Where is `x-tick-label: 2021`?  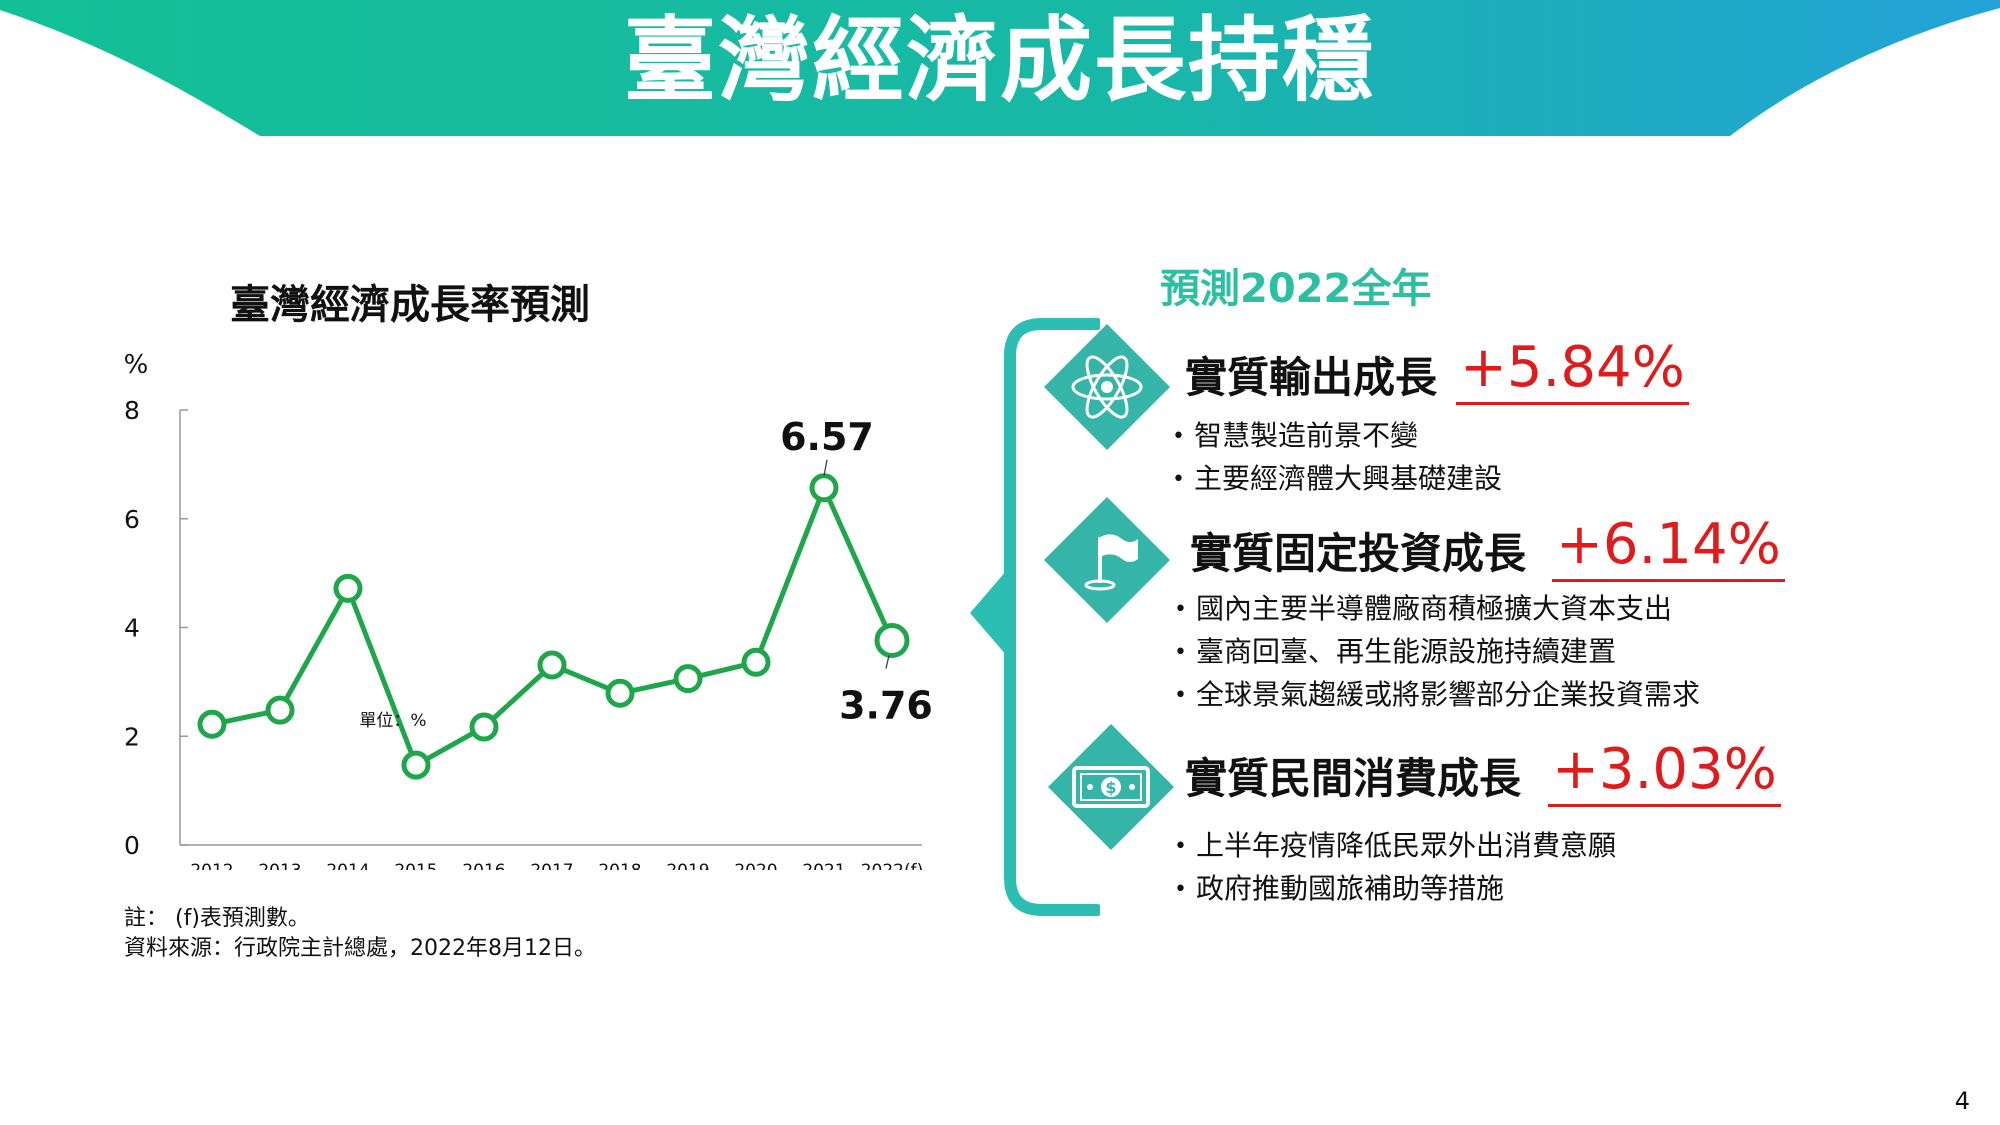 x-tick-label: 2021 is located at coordinates (823, 865).